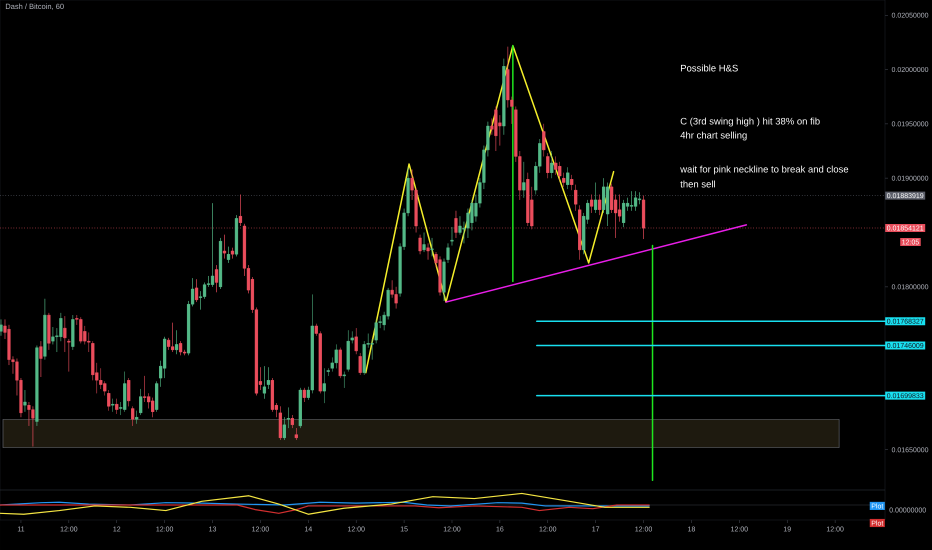 Image resolution: width=932 pixels, height=550 pixels. What do you see at coordinates (713, 136) in the screenshot?
I see `annotation: 4hr chart selling` at bounding box center [713, 136].